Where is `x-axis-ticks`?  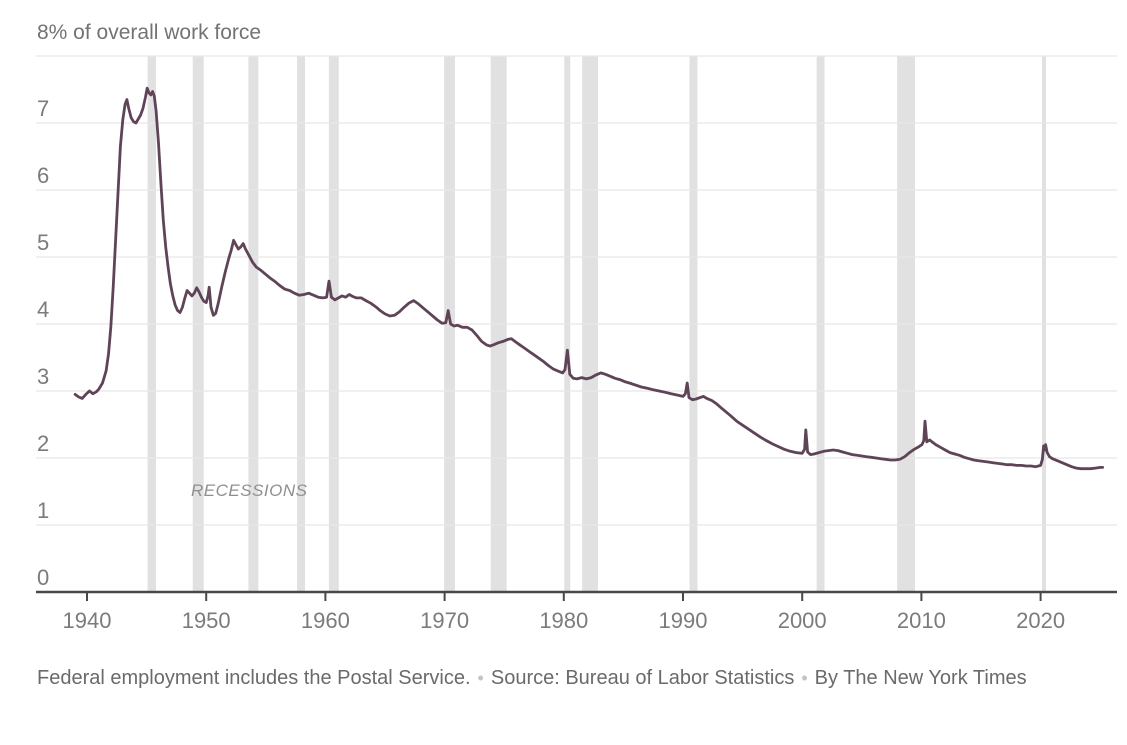 x-axis-ticks is located at coordinates (564, 596).